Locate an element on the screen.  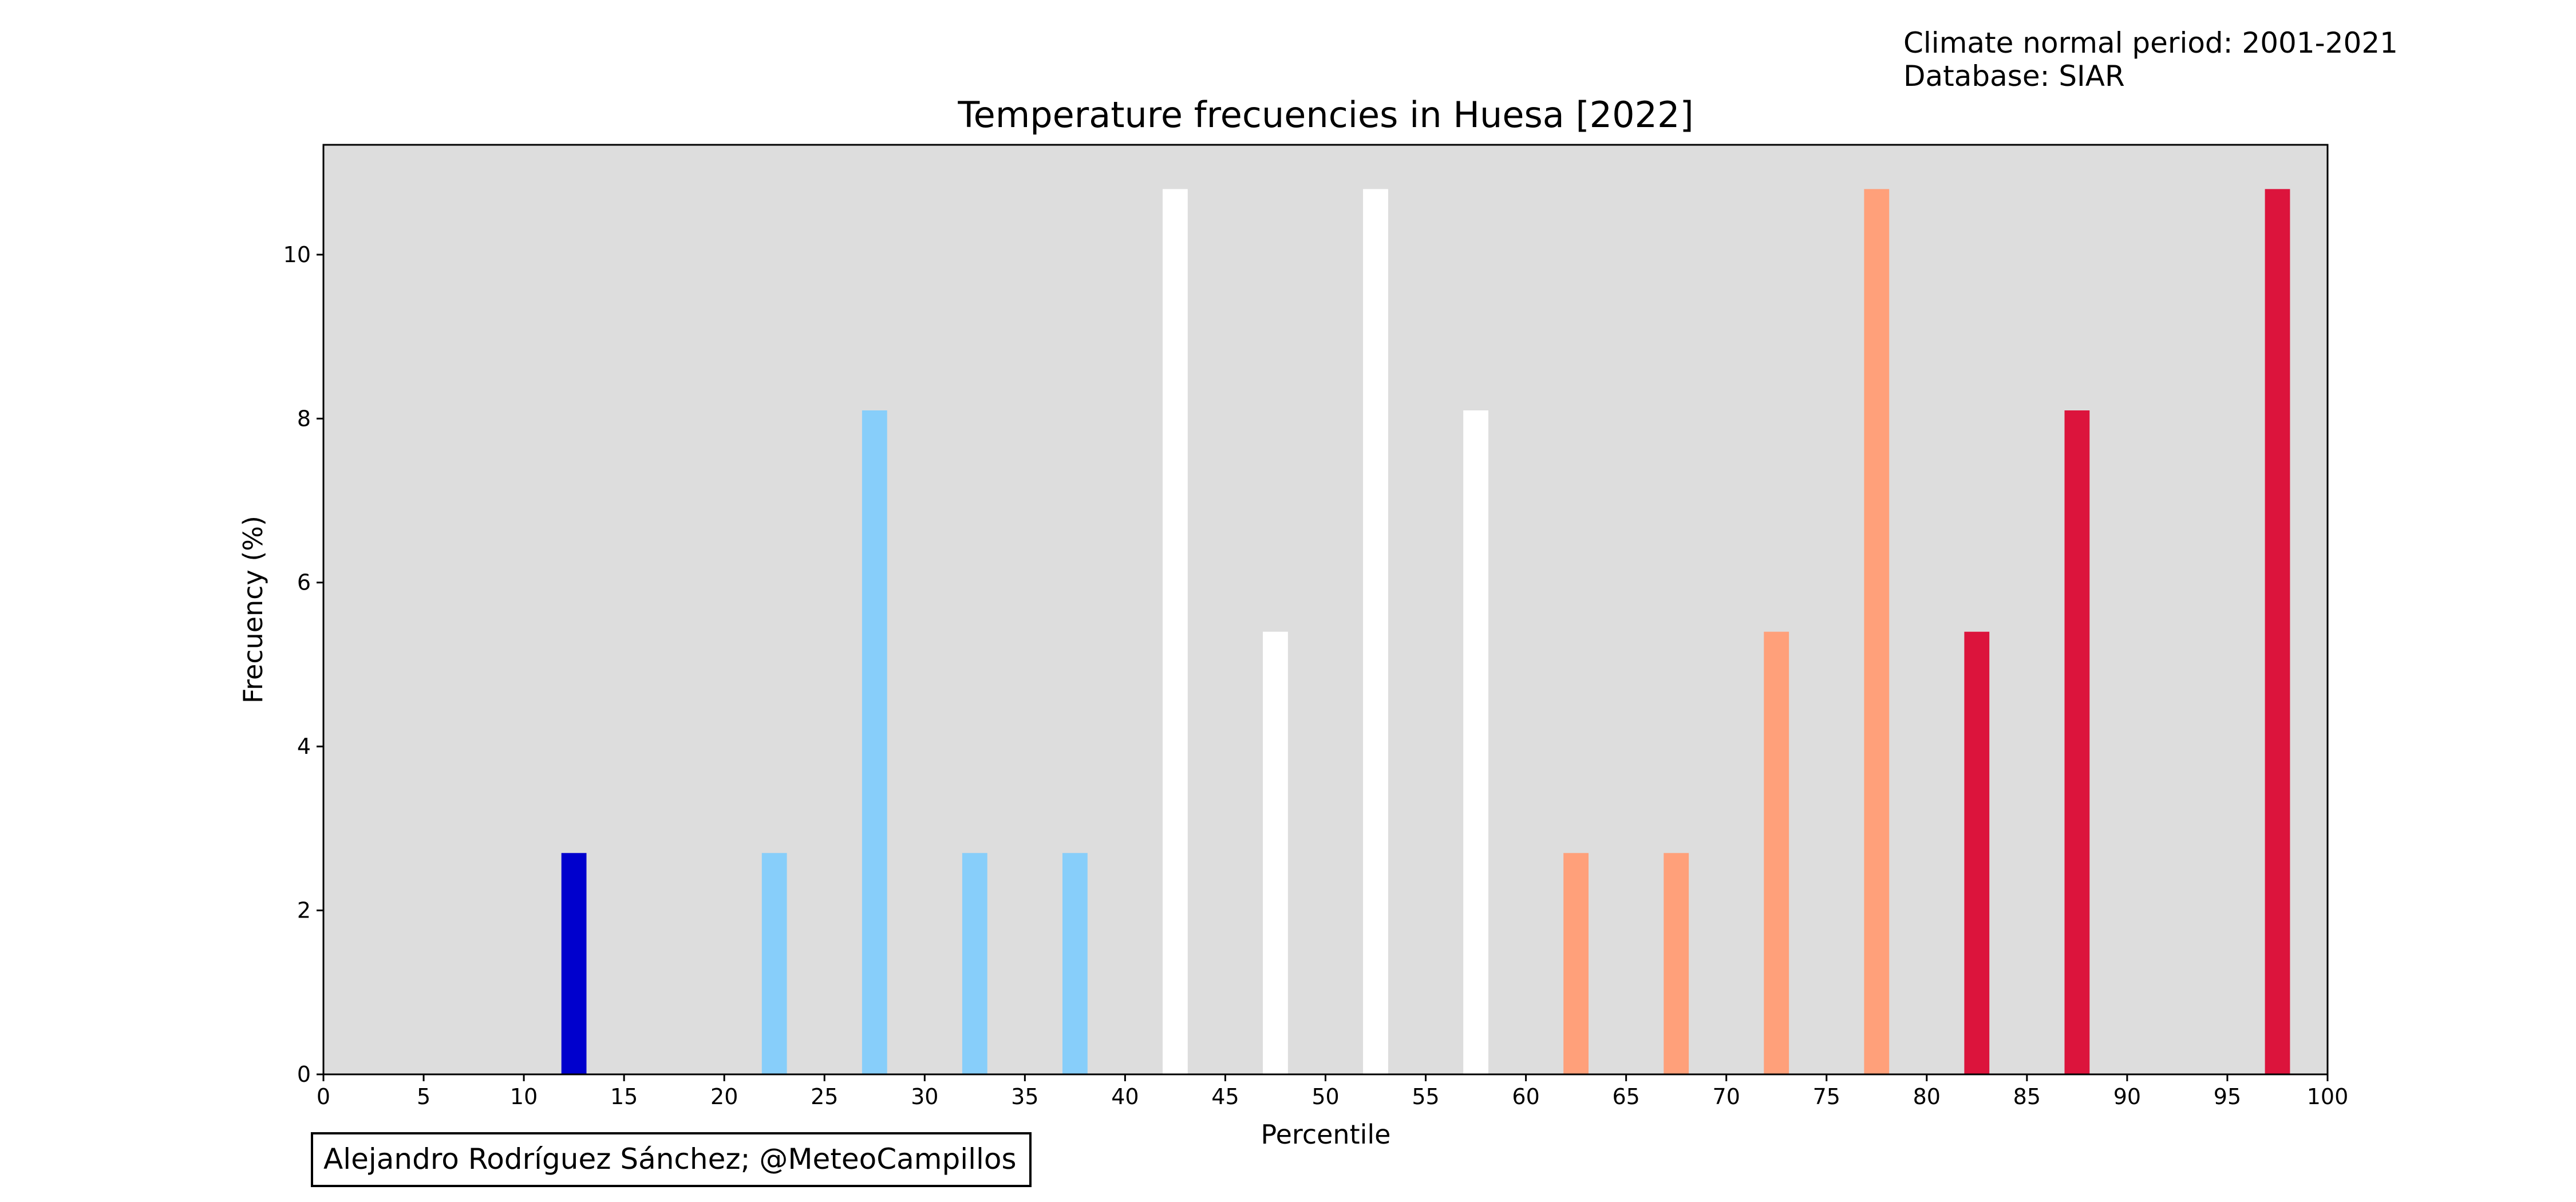
database-note: Database: SIAR is located at coordinates (2014, 77).